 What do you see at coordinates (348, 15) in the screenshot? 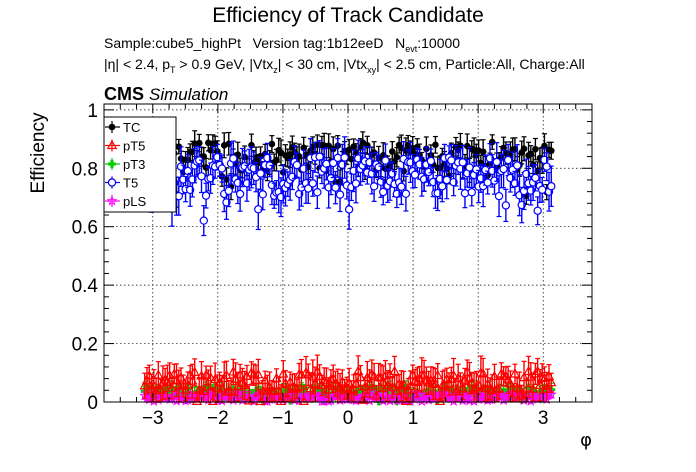
I see `chart-title: Efficiency of Track Candidate` at bounding box center [348, 15].